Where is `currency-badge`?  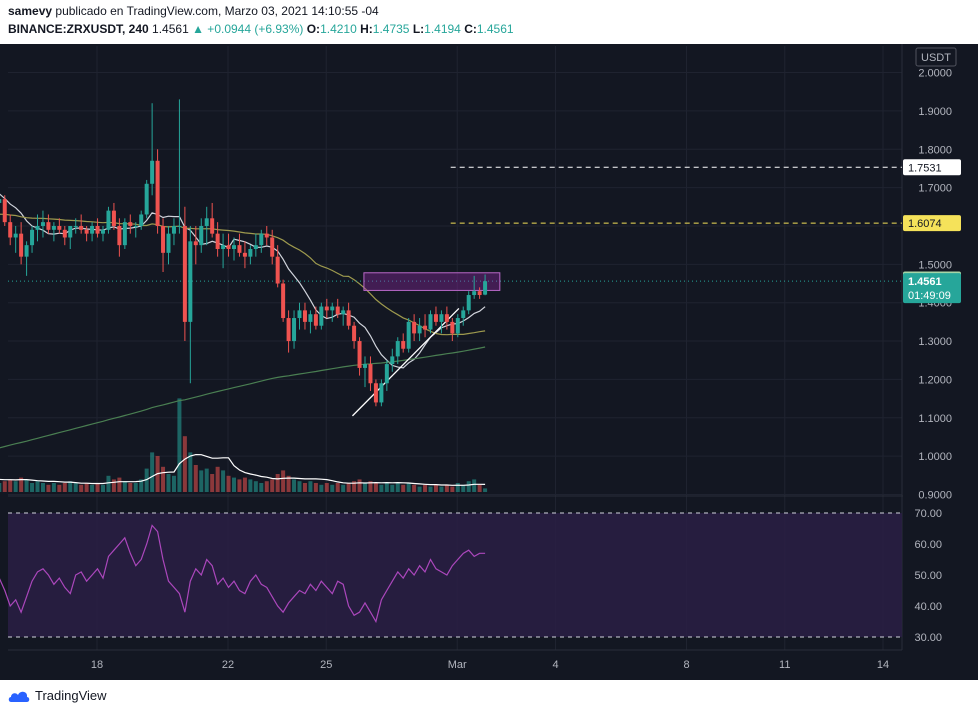
currency-badge is located at coordinates (936, 57).